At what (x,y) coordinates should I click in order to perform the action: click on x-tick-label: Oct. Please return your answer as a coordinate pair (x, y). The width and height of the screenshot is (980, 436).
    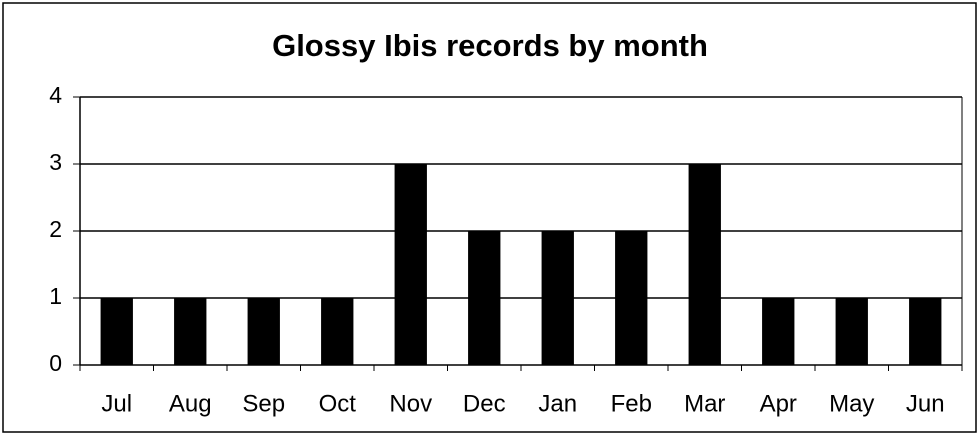
    Looking at the image, I should click on (338, 403).